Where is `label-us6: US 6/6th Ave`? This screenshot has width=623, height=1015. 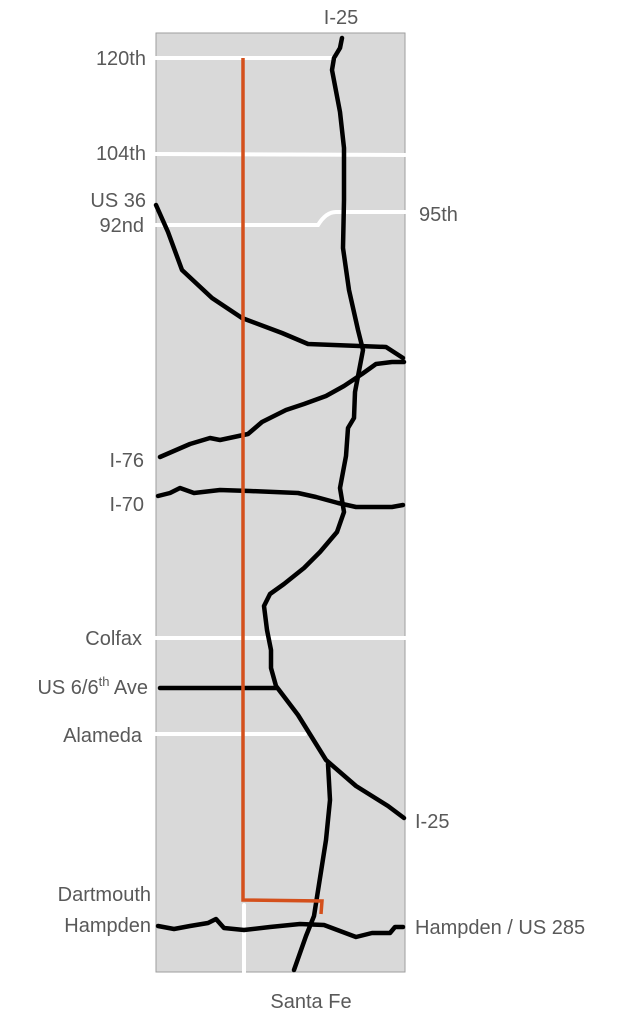
label-us6: US 6/6th Ave is located at coordinates (92, 686).